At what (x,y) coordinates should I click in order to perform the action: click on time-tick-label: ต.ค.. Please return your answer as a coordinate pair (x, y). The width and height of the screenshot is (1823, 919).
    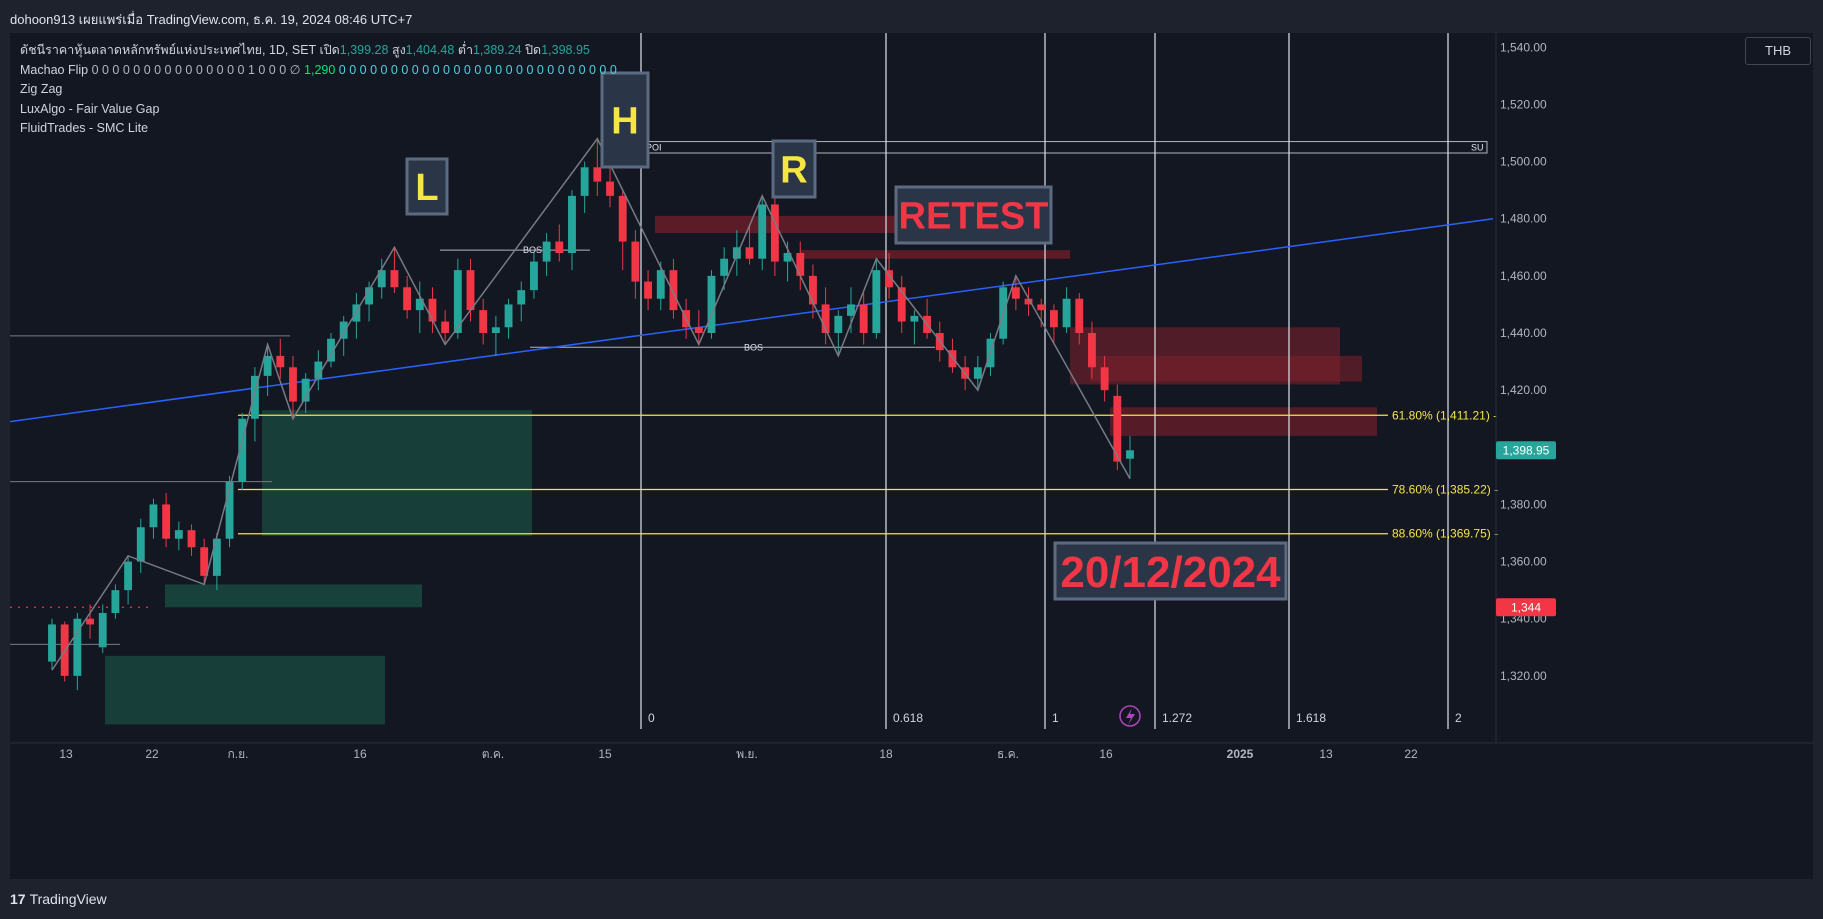
    Looking at the image, I should click on (493, 754).